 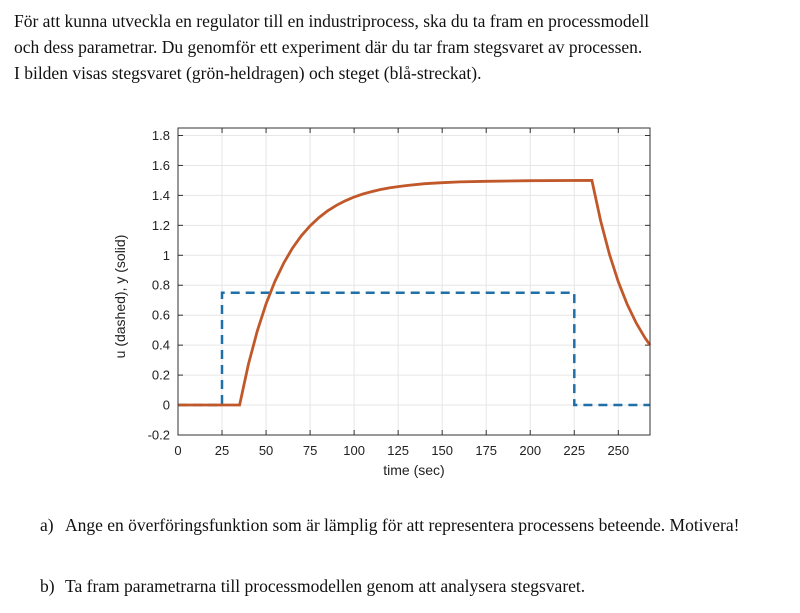 What do you see at coordinates (618, 450) in the screenshot?
I see `x-tick-label: 250` at bounding box center [618, 450].